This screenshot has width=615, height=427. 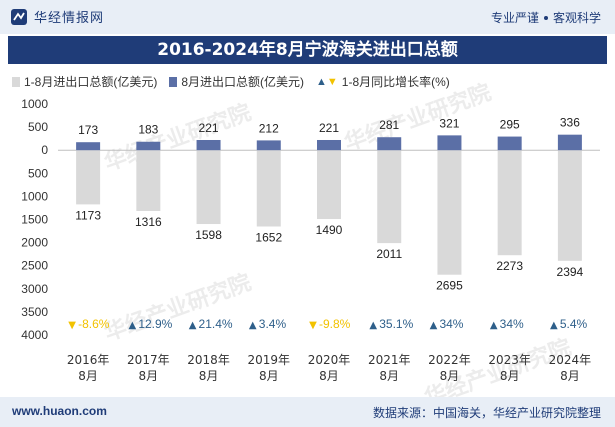 What do you see at coordinates (570, 272) in the screenshot?
I see `cumulative-value-label: 2394` at bounding box center [570, 272].